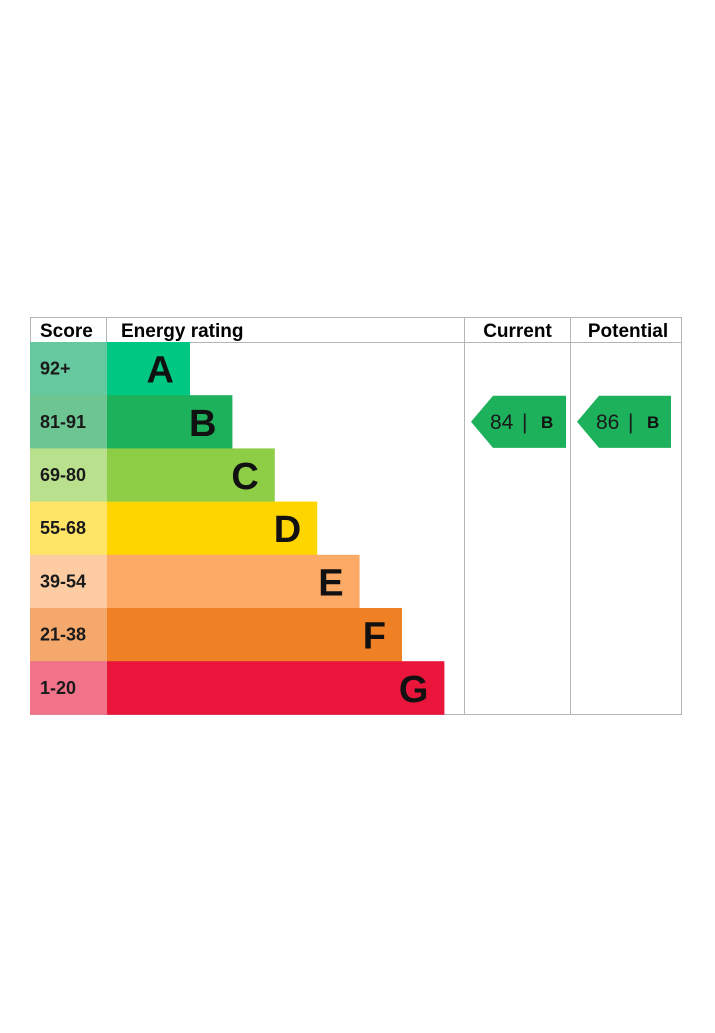 The height and width of the screenshot is (1033, 715). I want to click on potential-rating-letter: B, so click(653, 422).